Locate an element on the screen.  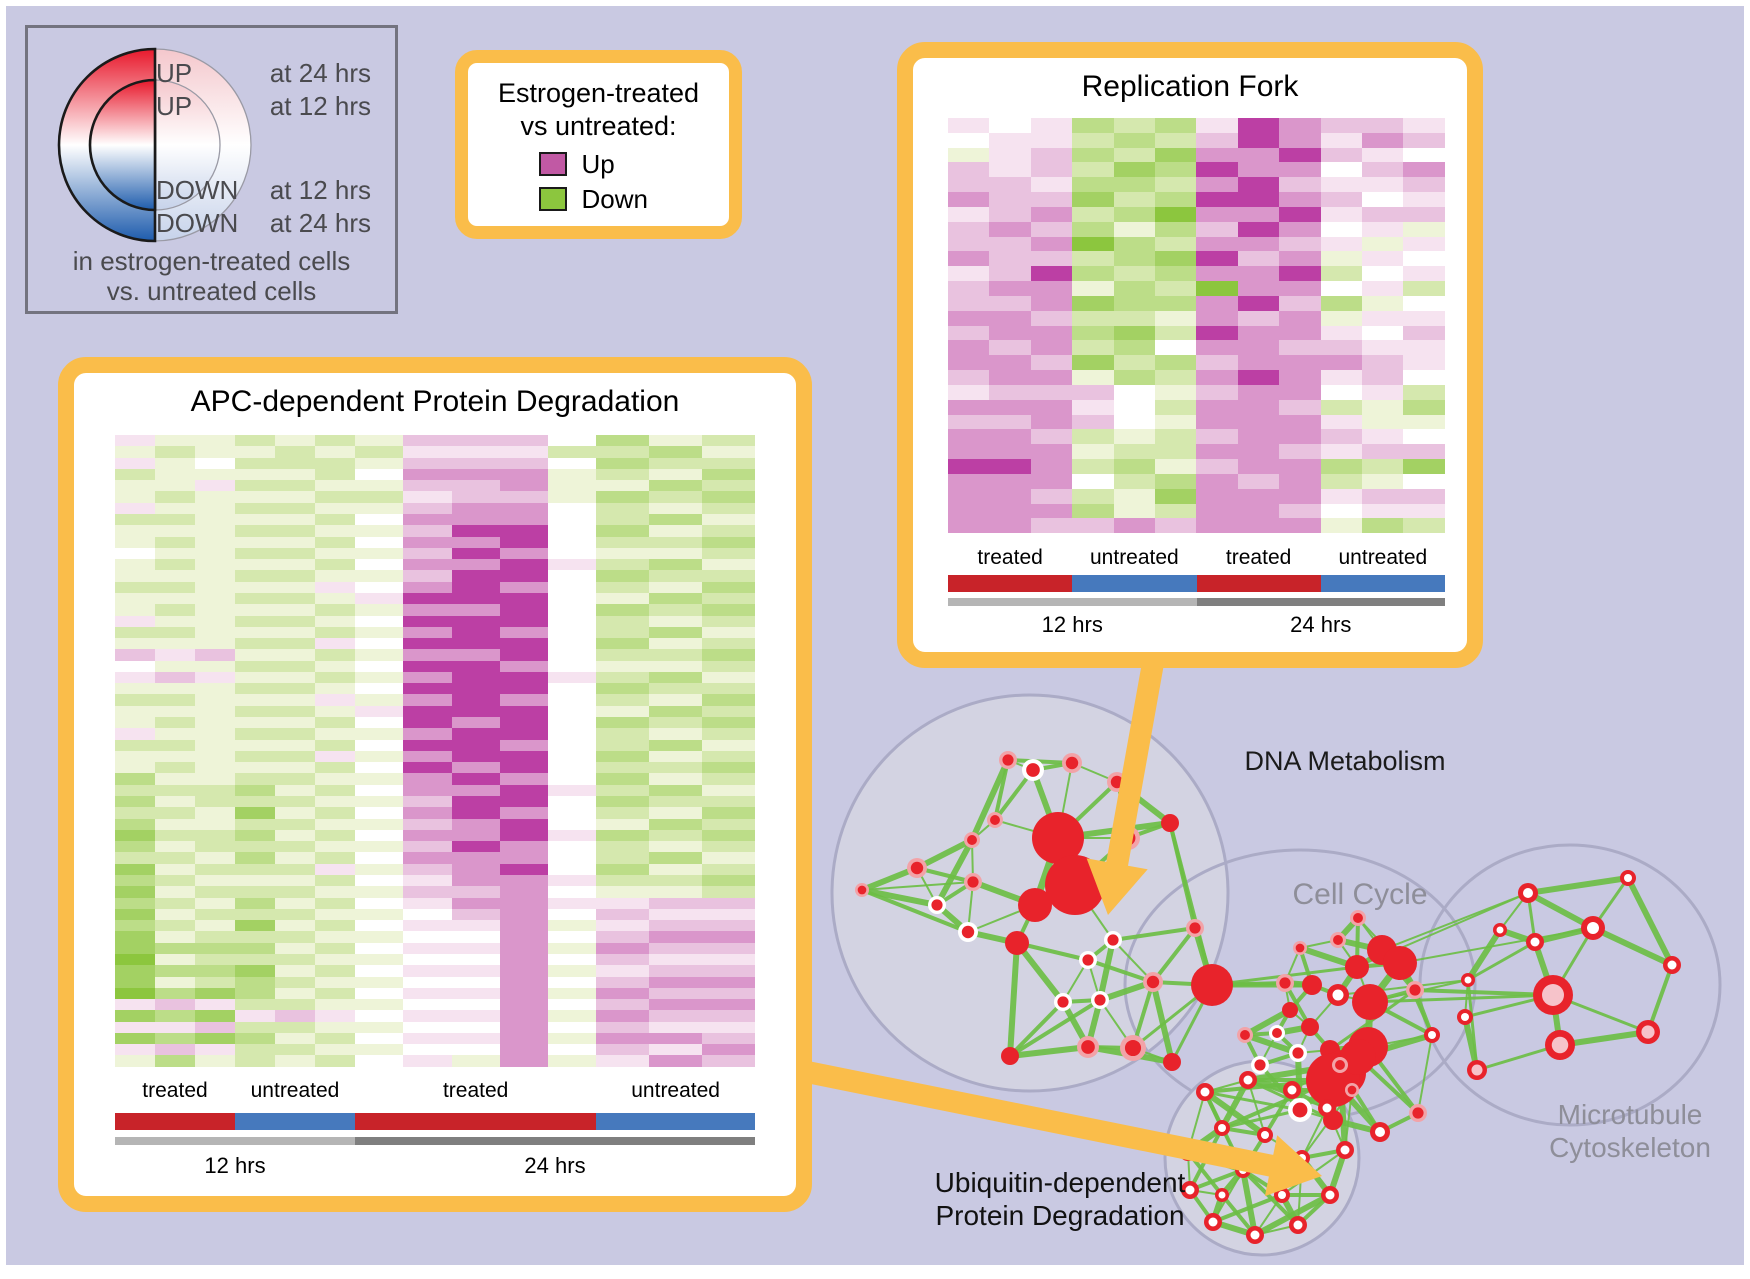
network-node-core is located at coordinates (1358, 918).